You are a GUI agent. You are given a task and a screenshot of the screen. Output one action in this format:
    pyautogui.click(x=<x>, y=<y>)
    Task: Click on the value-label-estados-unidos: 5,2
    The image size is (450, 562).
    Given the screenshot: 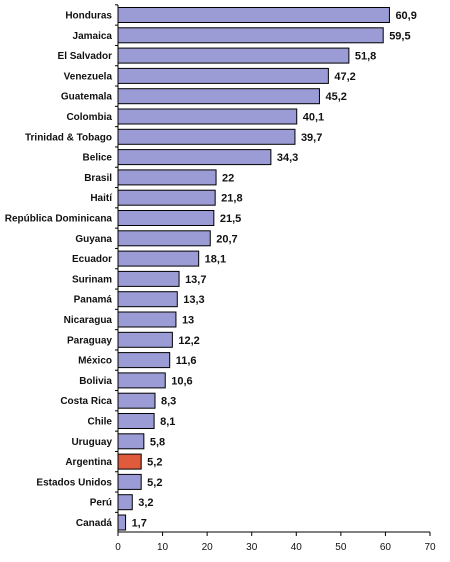 What is the action you would take?
    pyautogui.click(x=154, y=483)
    